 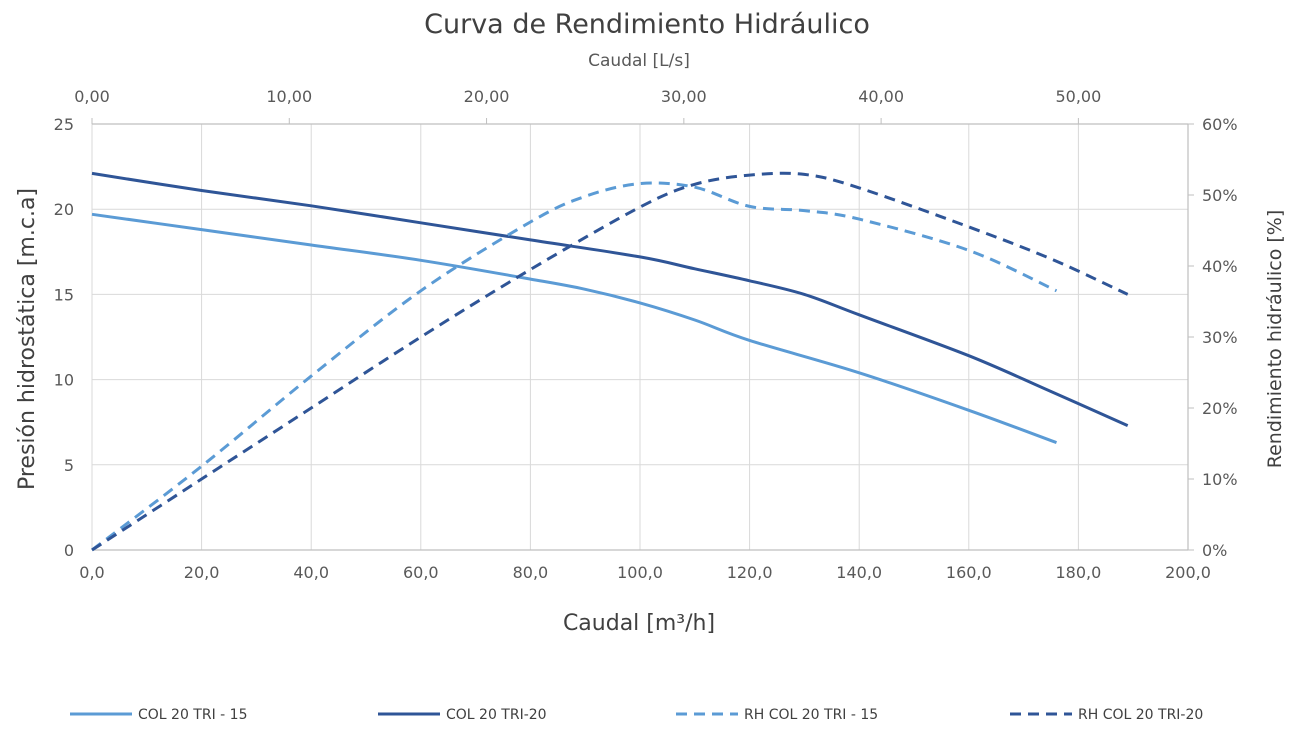 I want to click on y2-tick-label: 30%, so click(x=1220, y=337).